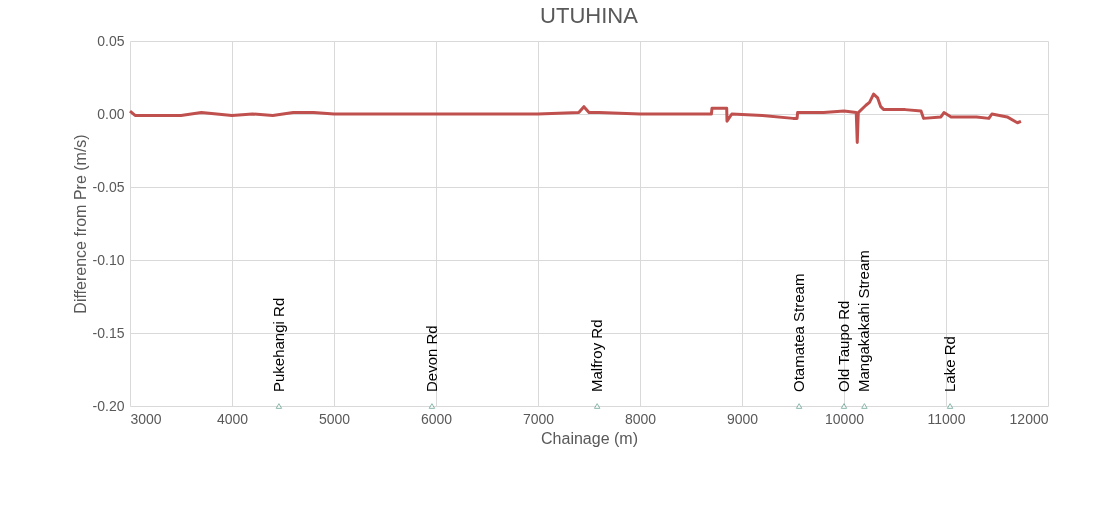 This screenshot has height=512, width=1104. What do you see at coordinates (108, 405) in the screenshot?
I see `y-tick-label: -0.20` at bounding box center [108, 405].